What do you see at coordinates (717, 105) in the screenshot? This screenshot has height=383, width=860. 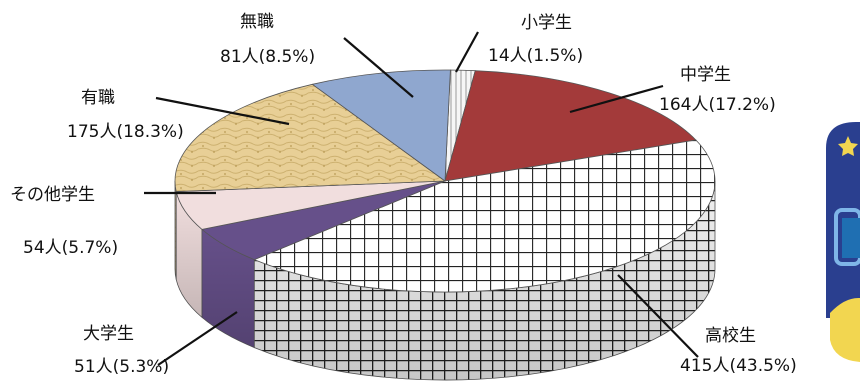 I see `label-junior-high-value: 164人(17.2%)` at bounding box center [717, 105].